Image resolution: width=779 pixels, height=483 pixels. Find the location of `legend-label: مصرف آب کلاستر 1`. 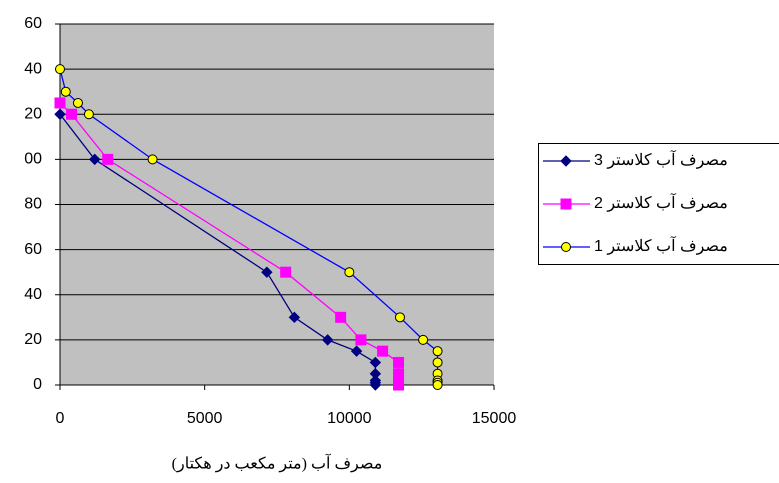

legend-label: مصرف آب کلاستر 1 is located at coordinates (661, 245).